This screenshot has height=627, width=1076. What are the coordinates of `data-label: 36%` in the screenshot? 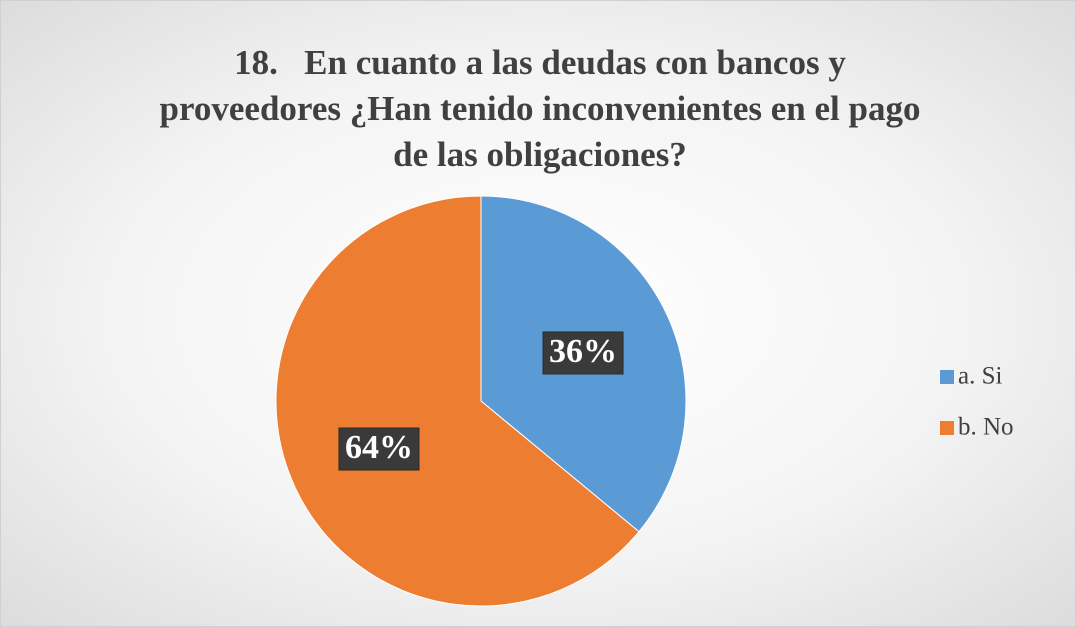 It's located at (583, 351).